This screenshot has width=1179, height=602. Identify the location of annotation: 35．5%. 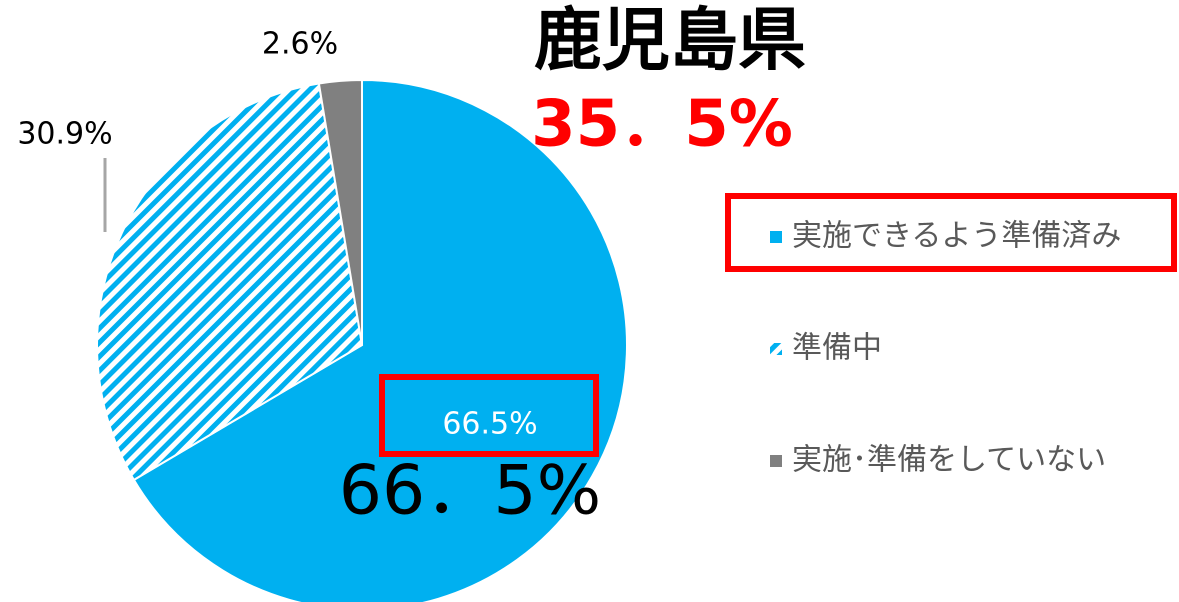
(662, 125).